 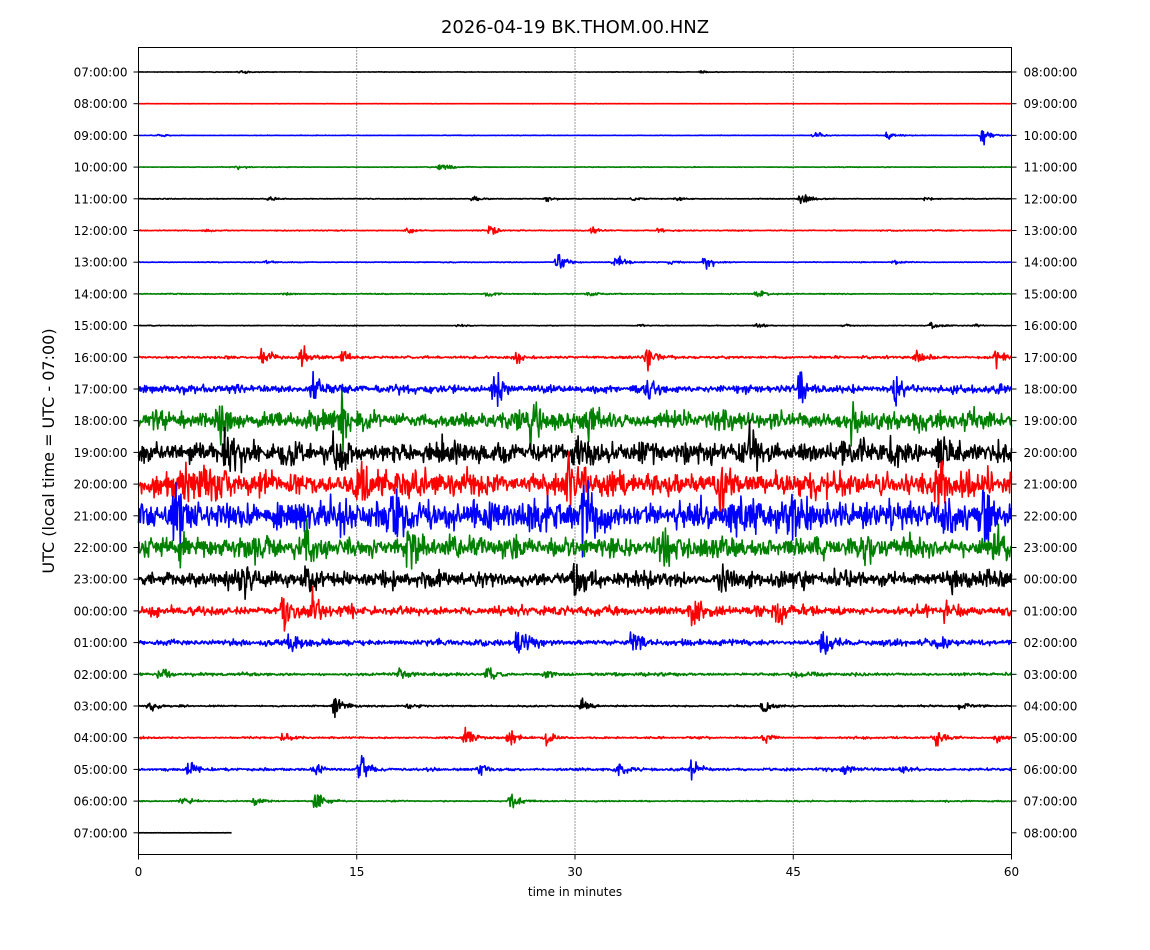 I want to click on right-time-label: 07:00:00, so click(x=1051, y=802).